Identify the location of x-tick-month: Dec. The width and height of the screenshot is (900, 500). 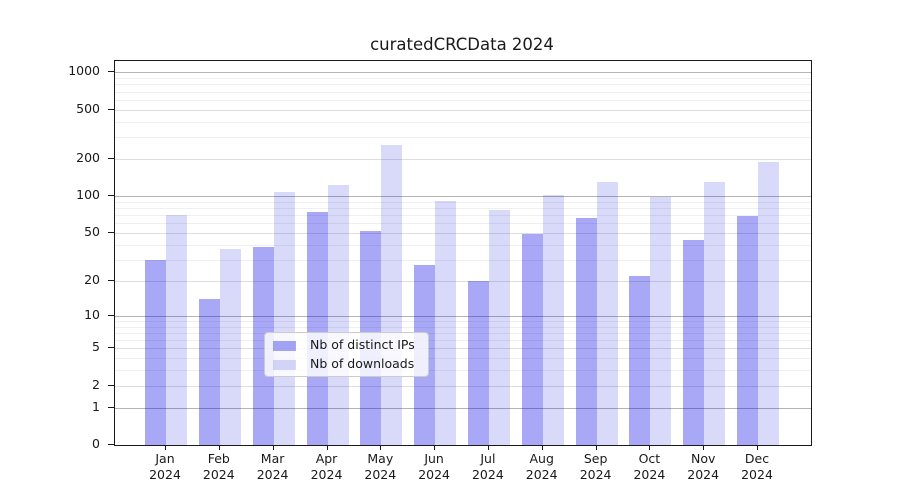
(757, 458).